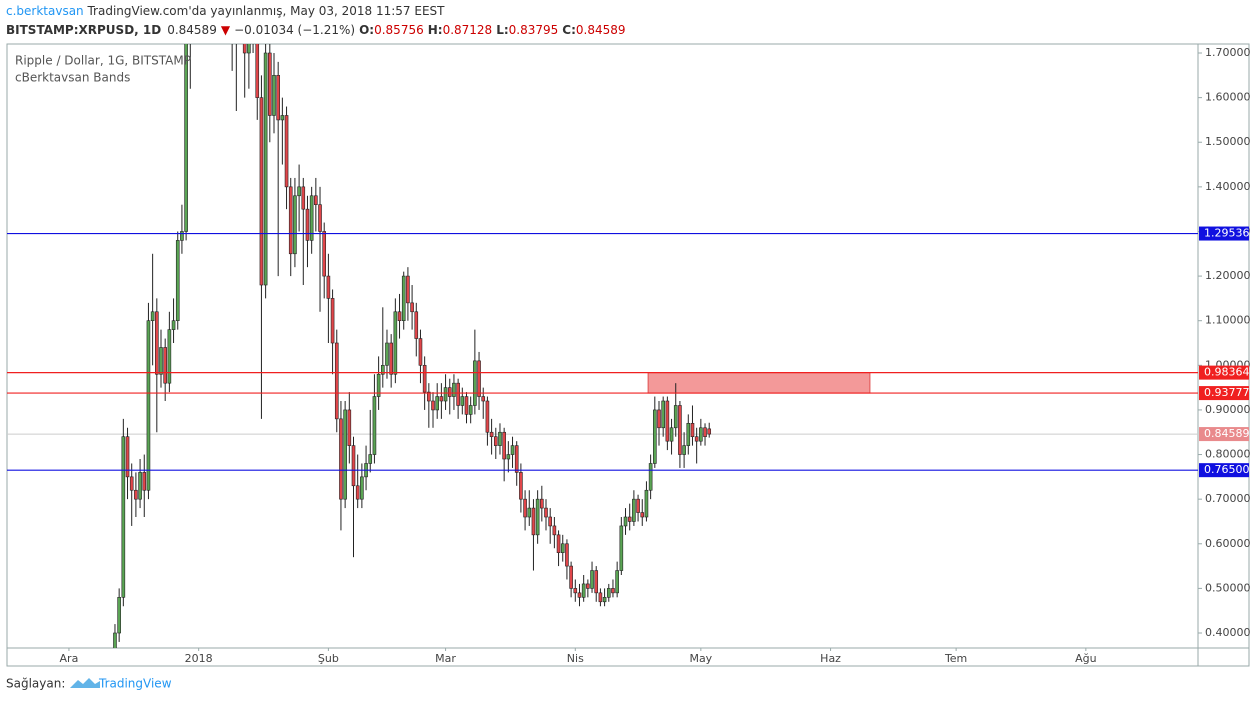  Describe the element at coordinates (435, 30) in the screenshot. I see `h-label: H:` at that location.